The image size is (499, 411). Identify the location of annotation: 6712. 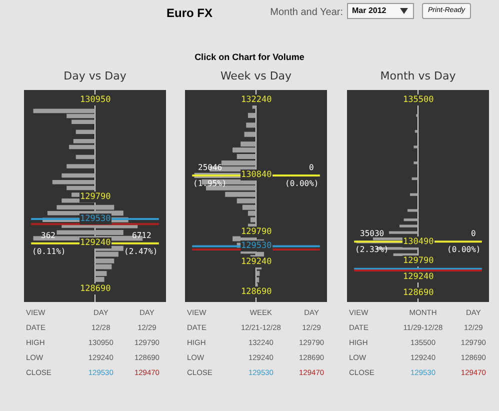
(142, 235).